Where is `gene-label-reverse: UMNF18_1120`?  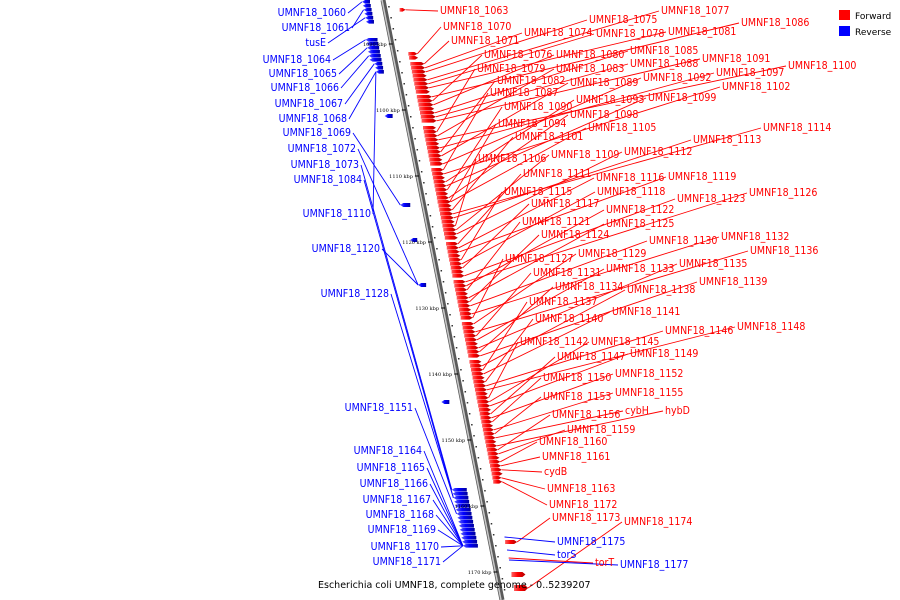 gene-label-reverse: UMNF18_1120 is located at coordinates (346, 249).